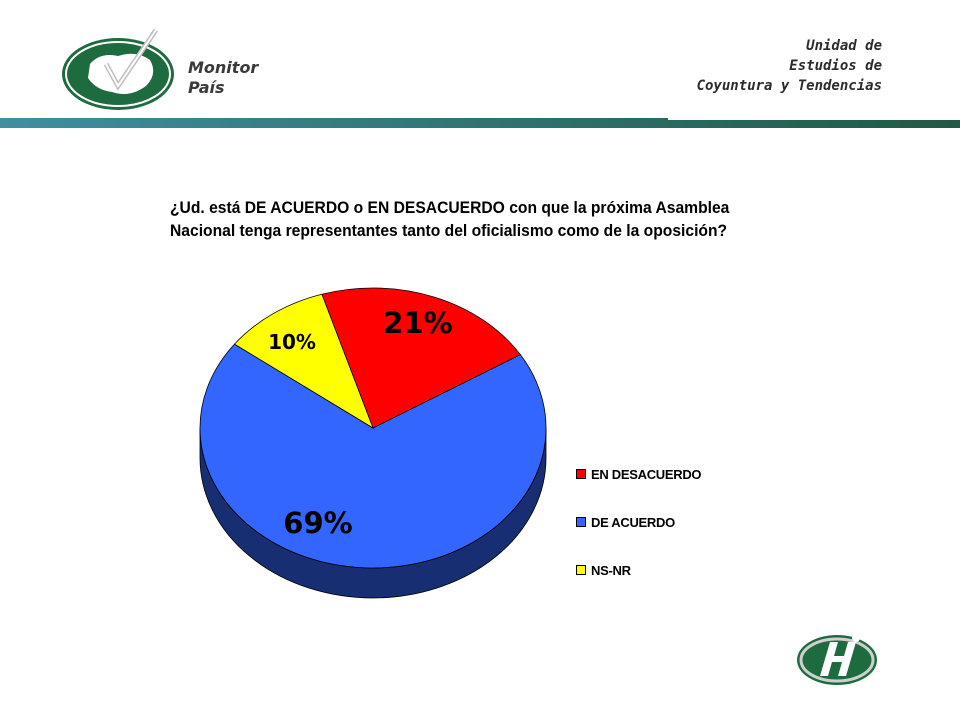  I want to click on brand-name: Monitor País, so click(223, 77).